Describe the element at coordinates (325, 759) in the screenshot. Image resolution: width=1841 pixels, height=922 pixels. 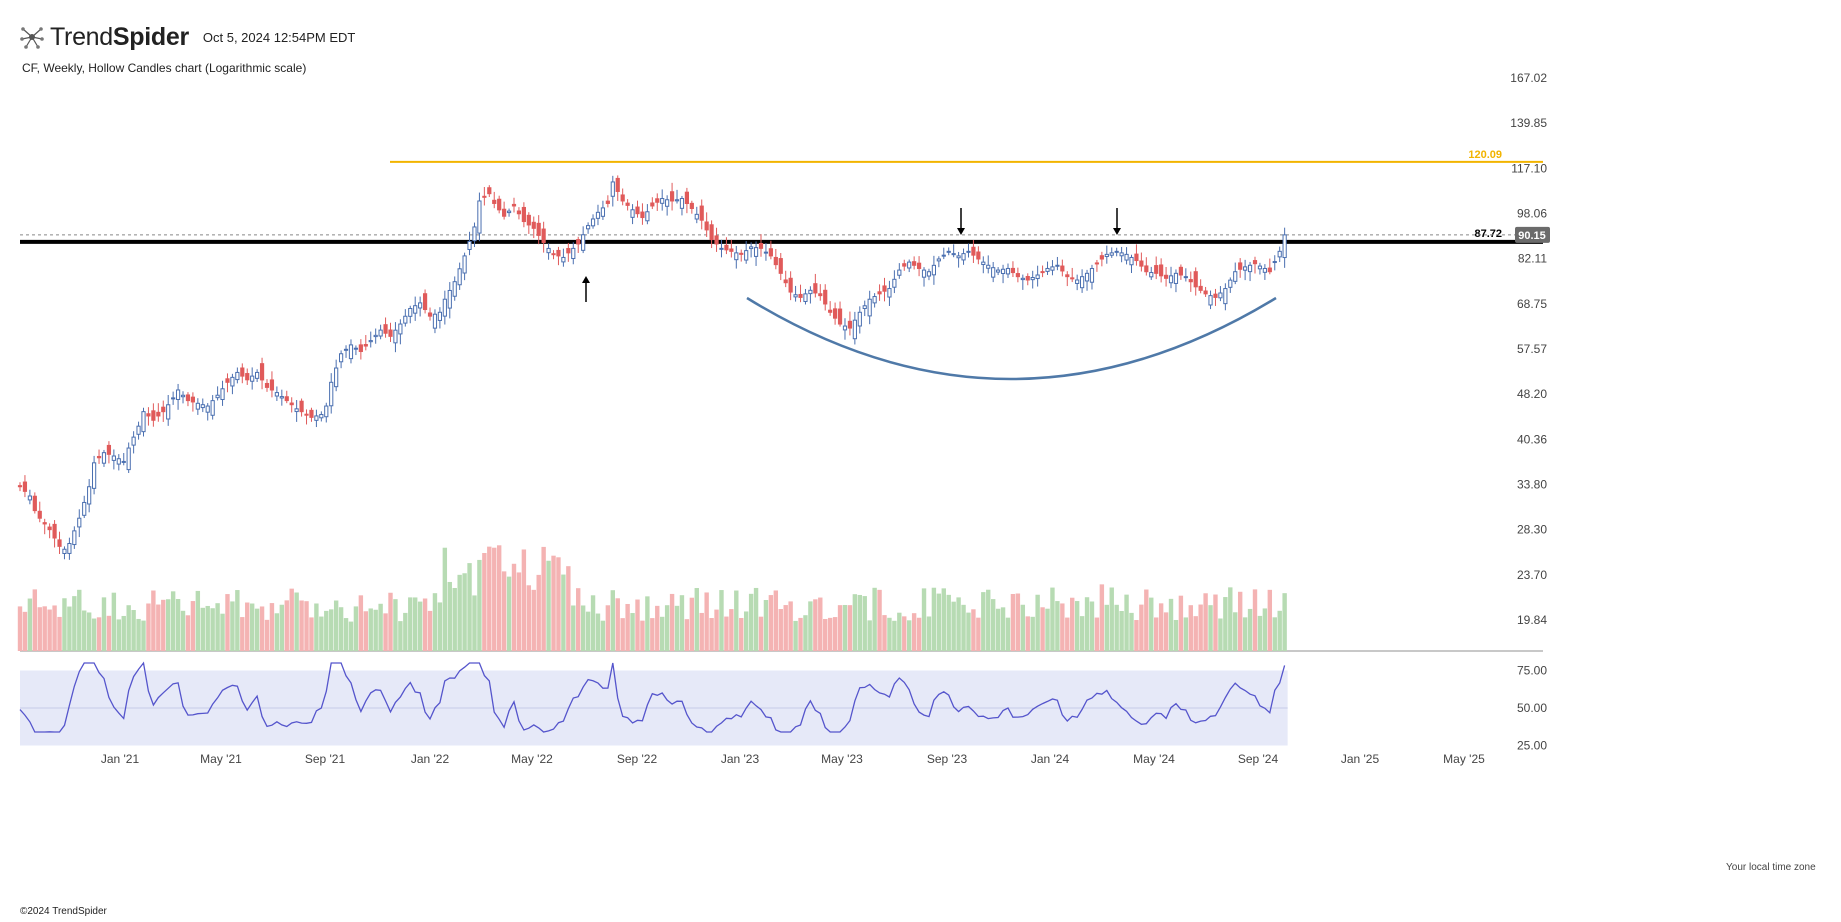
I see `time-tick-label: Sep '21` at that location.